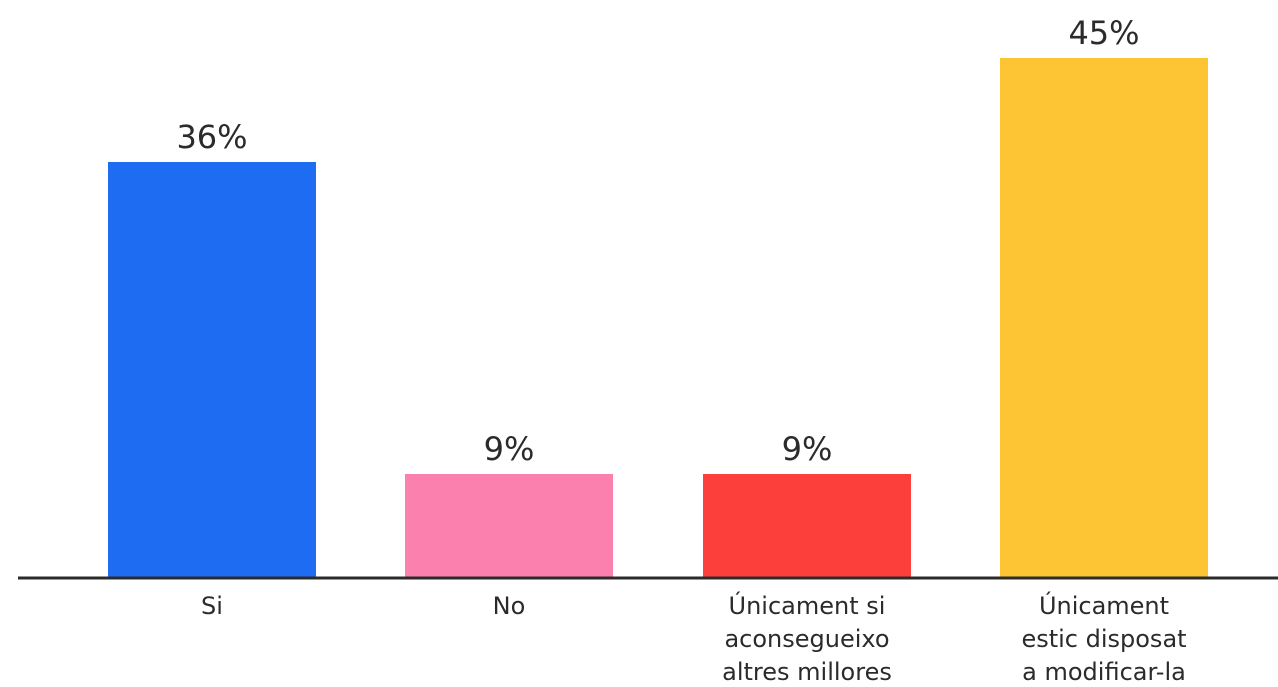 Image resolution: width=1278 pixels, height=687 pixels. I want to click on category-label-3: Únicament estic disposat a modificar-la, so click(1103, 638).